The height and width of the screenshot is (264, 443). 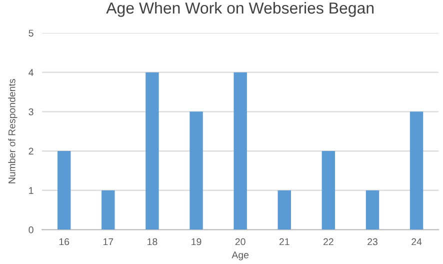 What do you see at coordinates (31, 72) in the screenshot?
I see `y-tick-label: 4` at bounding box center [31, 72].